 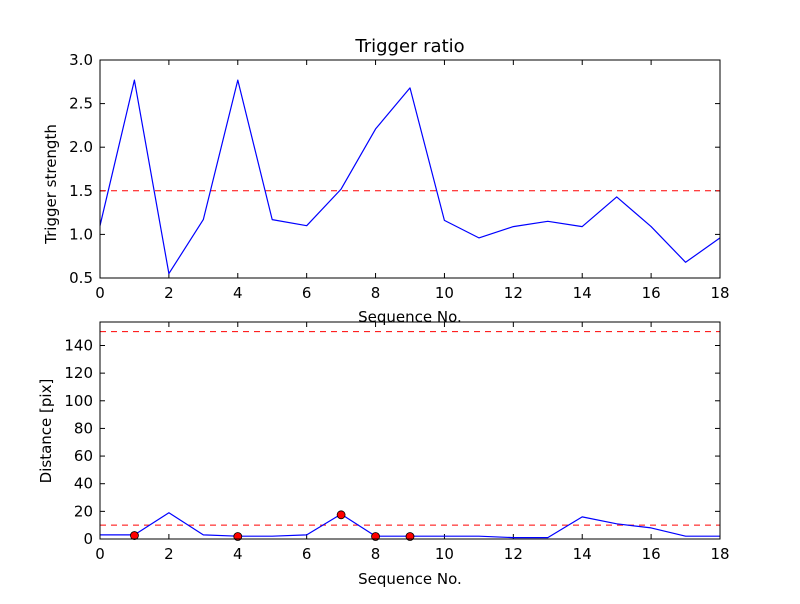 I want to click on y-tick-label: 0.5, so click(x=81, y=278).